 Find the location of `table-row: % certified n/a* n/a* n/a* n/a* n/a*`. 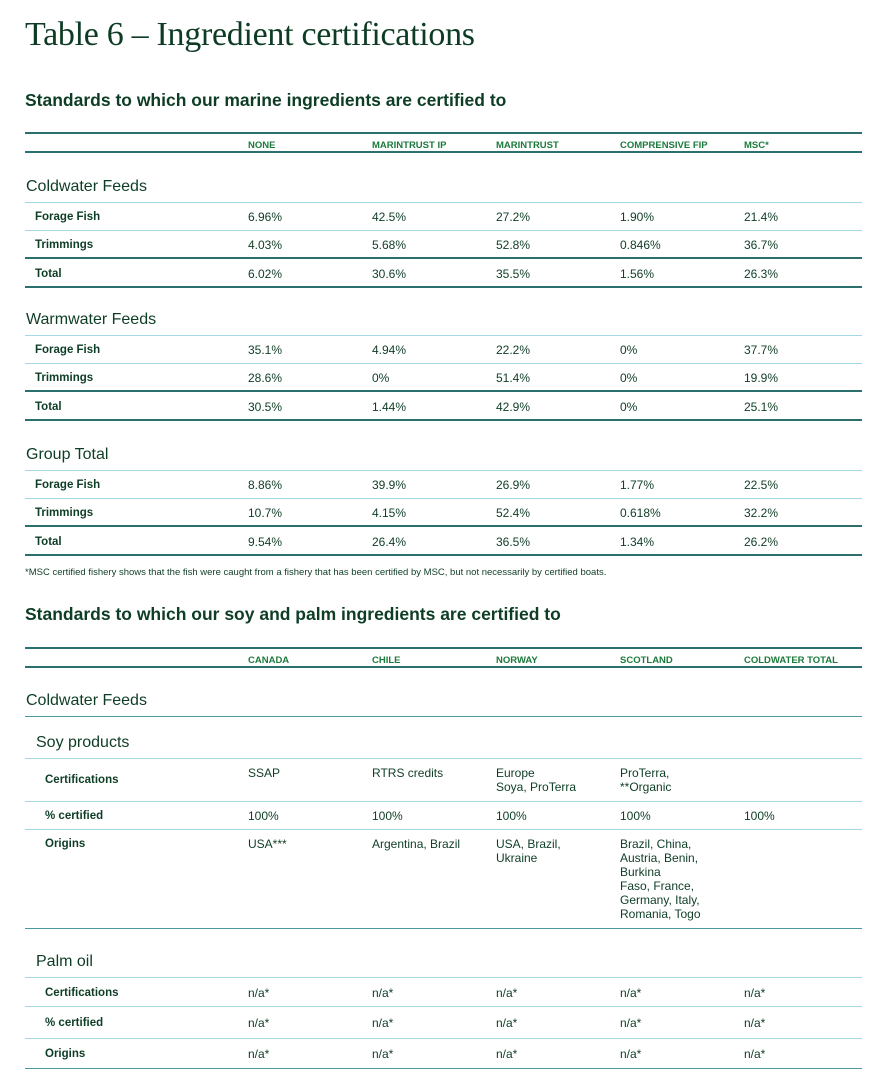

table-row: % certified n/a* n/a* n/a* n/a* n/a* is located at coordinates (443, 1023).